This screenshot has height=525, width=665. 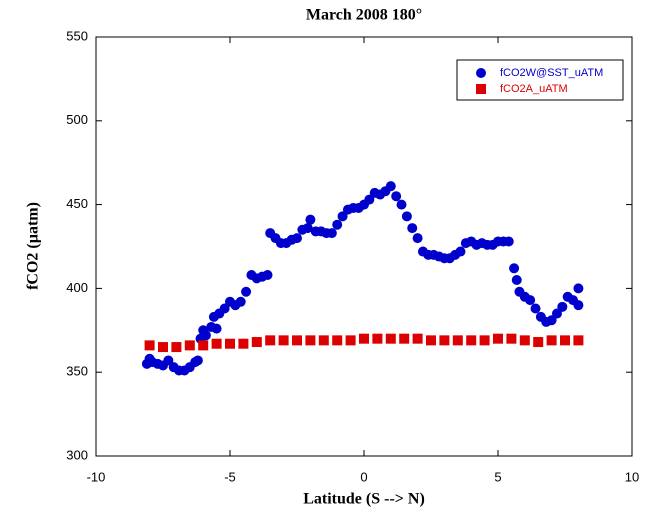 I want to click on x-tick-label: -5, so click(x=230, y=476).